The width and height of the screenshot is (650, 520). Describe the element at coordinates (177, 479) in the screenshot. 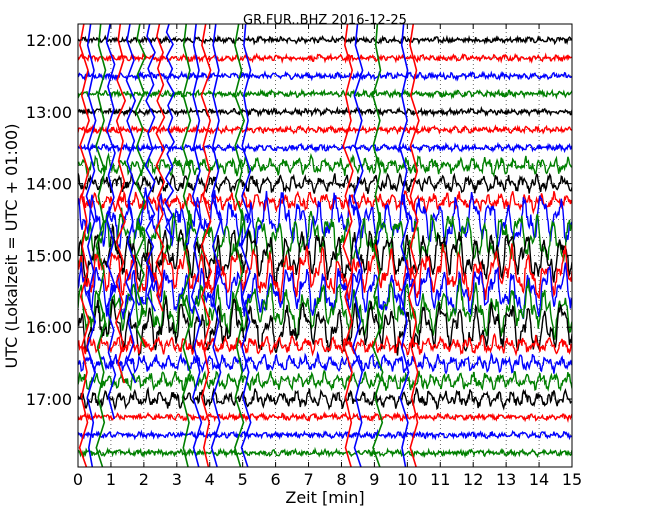

I see `x-tick-label: 3` at that location.